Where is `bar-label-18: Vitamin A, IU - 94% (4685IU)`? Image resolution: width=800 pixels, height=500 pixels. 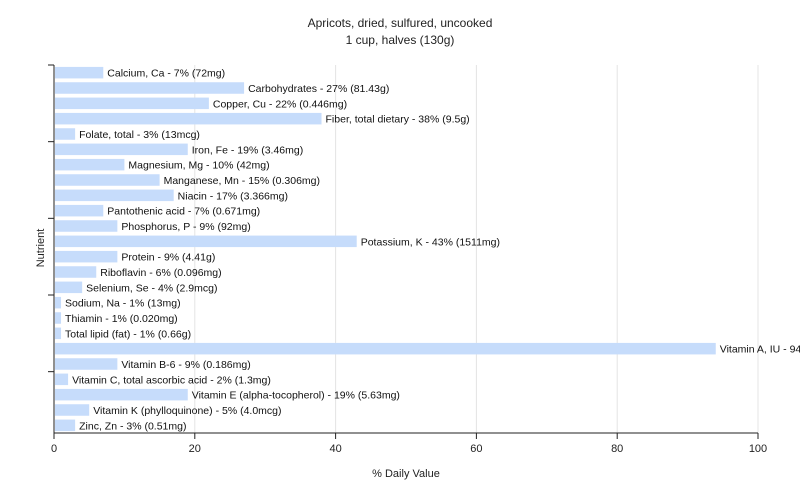
bar-label-18: Vitamin A, IU - 94% (4685IU) is located at coordinates (760, 350).